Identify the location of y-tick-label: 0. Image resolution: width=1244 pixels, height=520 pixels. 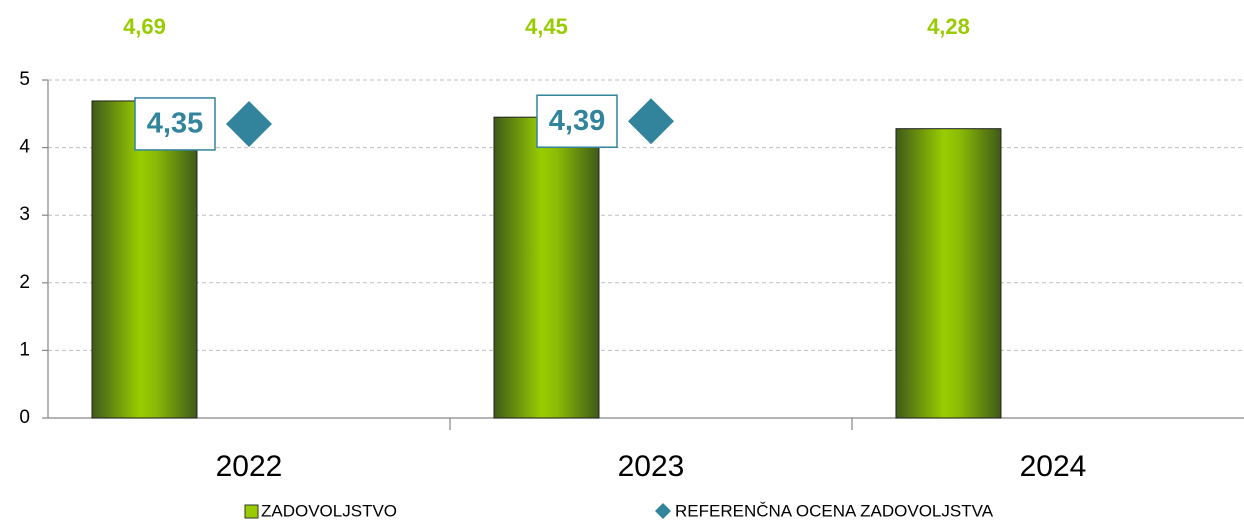
(24, 417).